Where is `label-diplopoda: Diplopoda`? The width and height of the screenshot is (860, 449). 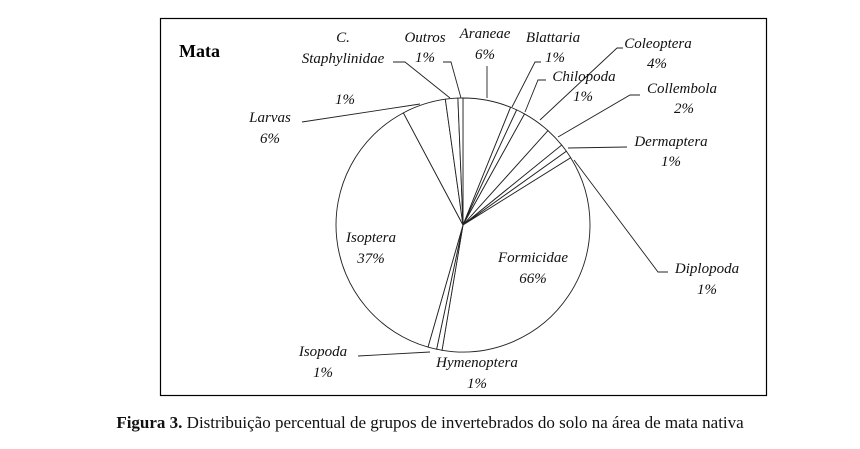
label-diplopoda: Diplopoda is located at coordinates (706, 269).